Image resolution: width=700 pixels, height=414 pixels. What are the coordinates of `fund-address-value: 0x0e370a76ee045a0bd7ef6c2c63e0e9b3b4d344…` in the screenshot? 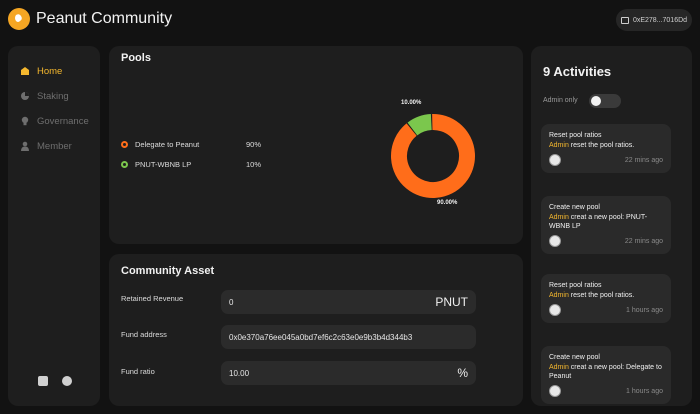 It's located at (321, 337).